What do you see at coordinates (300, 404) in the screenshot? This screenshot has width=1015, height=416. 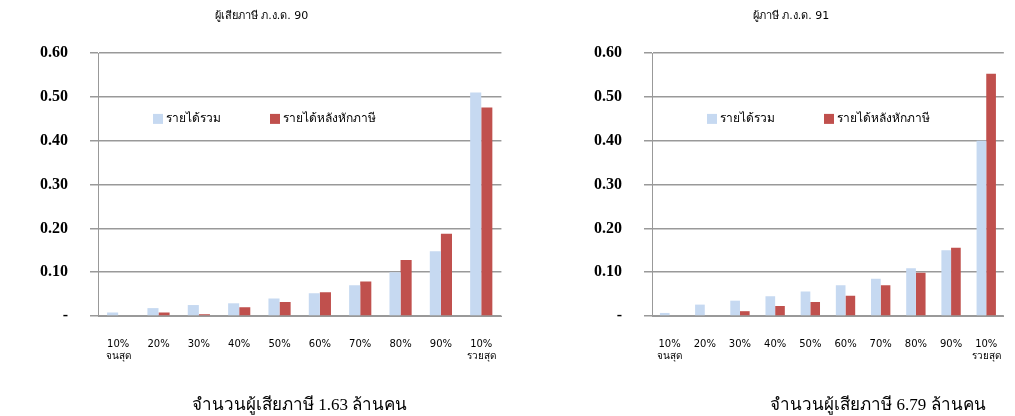 I see `text: จำนวนผู้เสียภาษี 1.63 ล้านคน` at bounding box center [300, 404].